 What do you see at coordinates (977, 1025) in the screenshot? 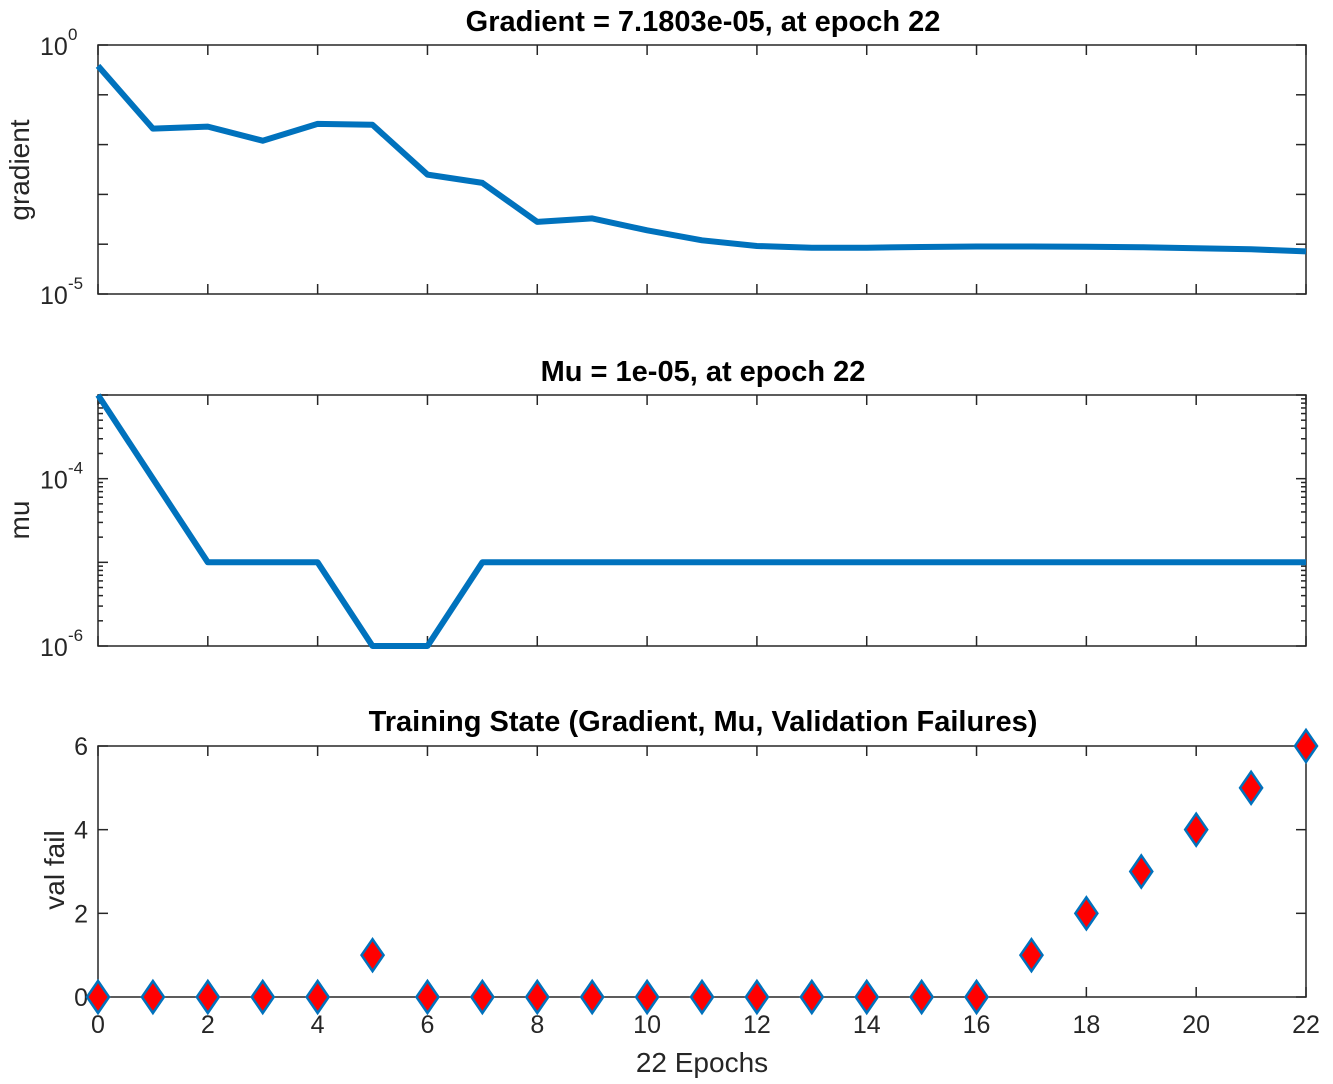
I see `x-tick-label: 16` at bounding box center [977, 1025].